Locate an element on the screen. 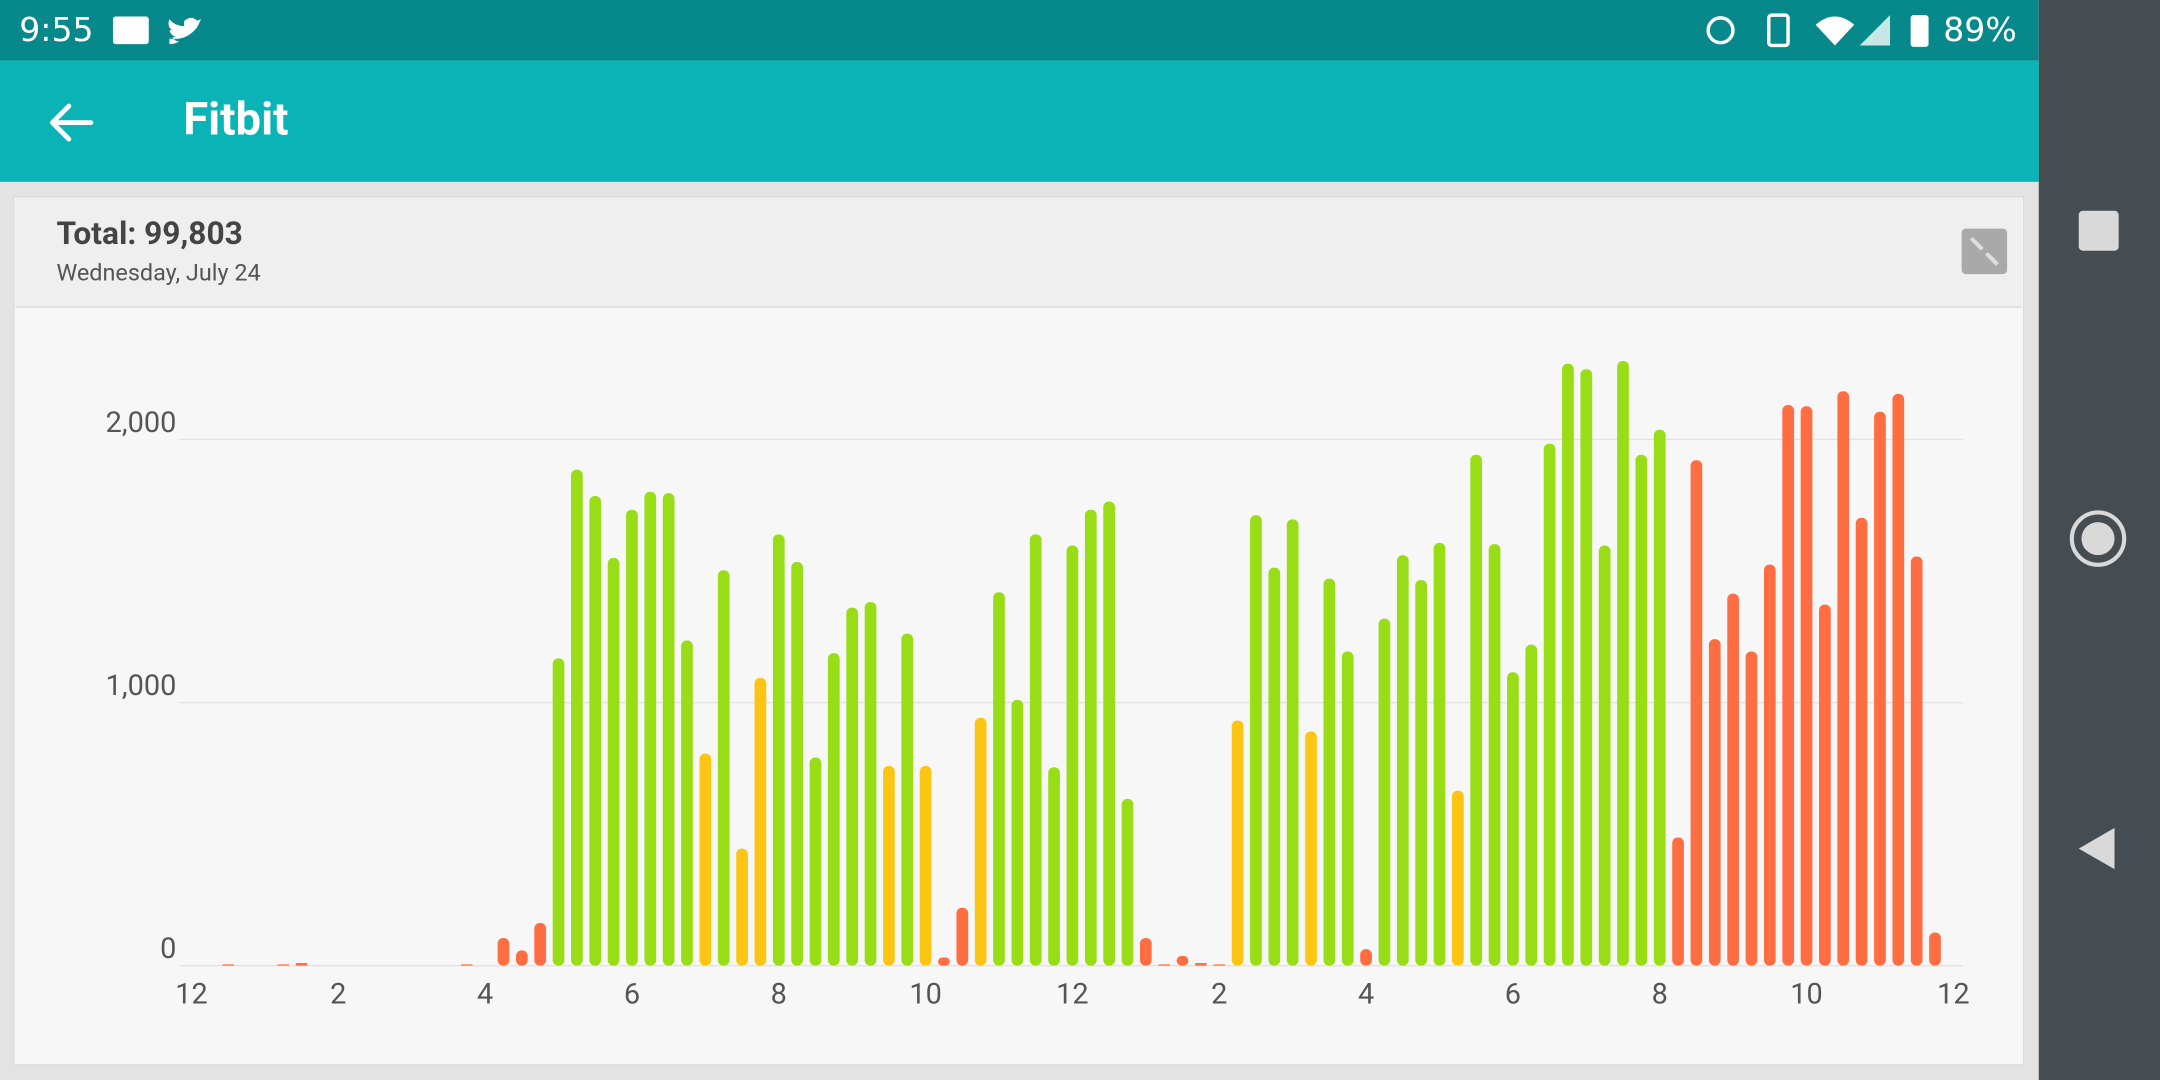 This screenshot has height=1080, width=2160. x-tick-label: 4 is located at coordinates (485, 995).